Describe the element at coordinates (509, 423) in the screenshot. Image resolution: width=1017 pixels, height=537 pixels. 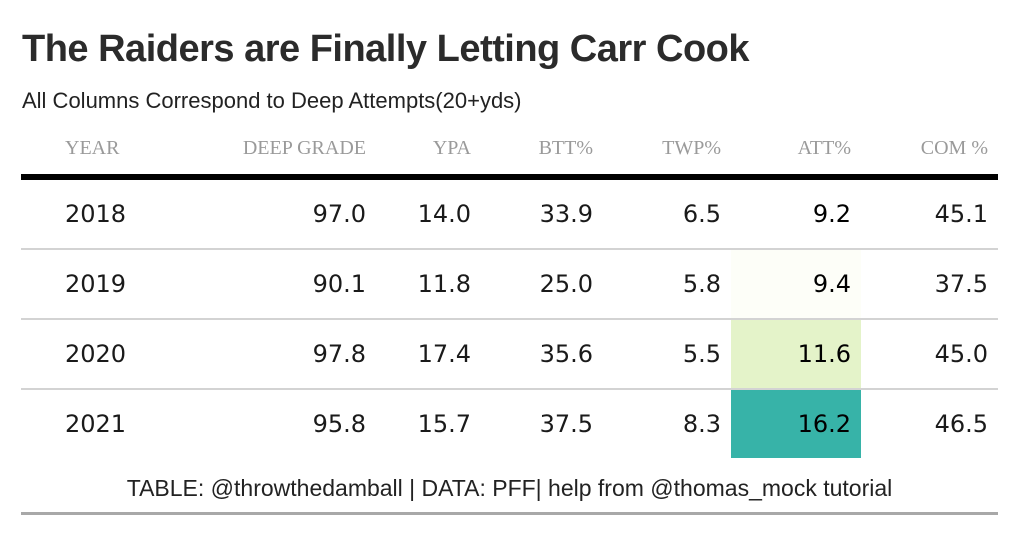
I see `table-row: 2021 95.8 15.7 37.5 8.3 16.2 46.5` at that location.